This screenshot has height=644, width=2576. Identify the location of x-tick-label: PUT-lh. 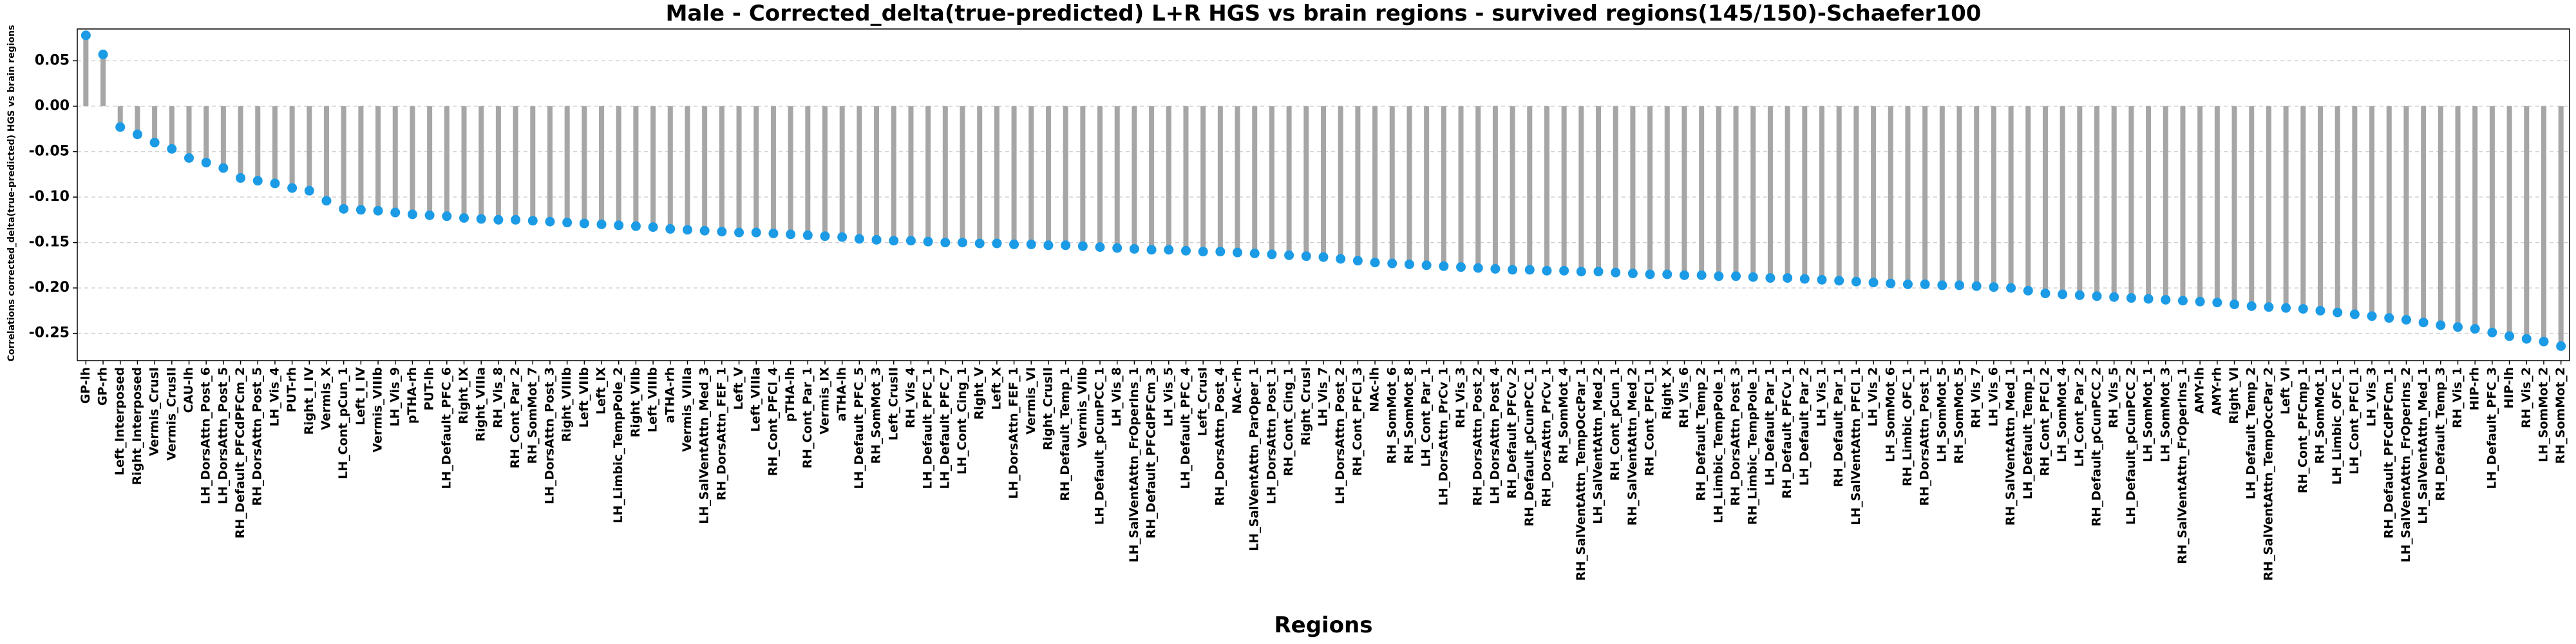
(430, 388).